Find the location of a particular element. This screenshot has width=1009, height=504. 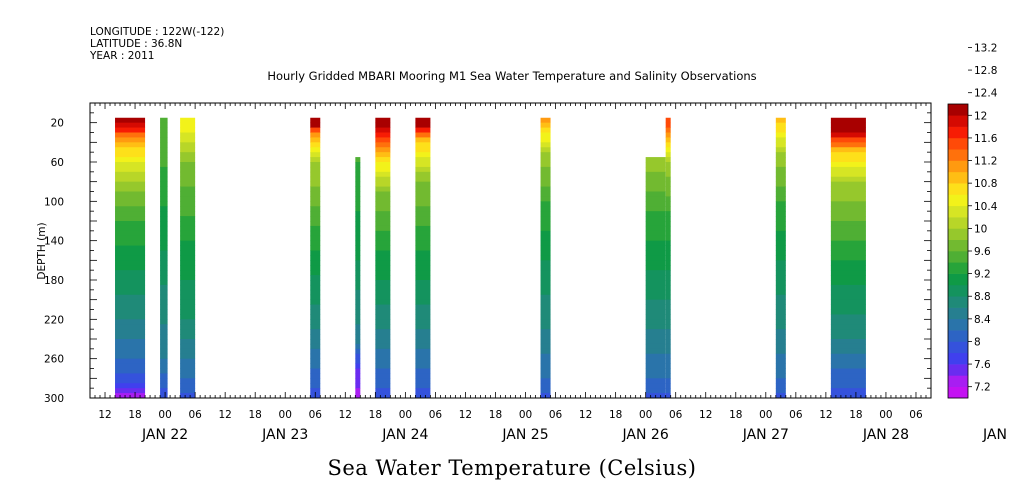

y-axis-title: DEPTH (m) is located at coordinates (42, 250).